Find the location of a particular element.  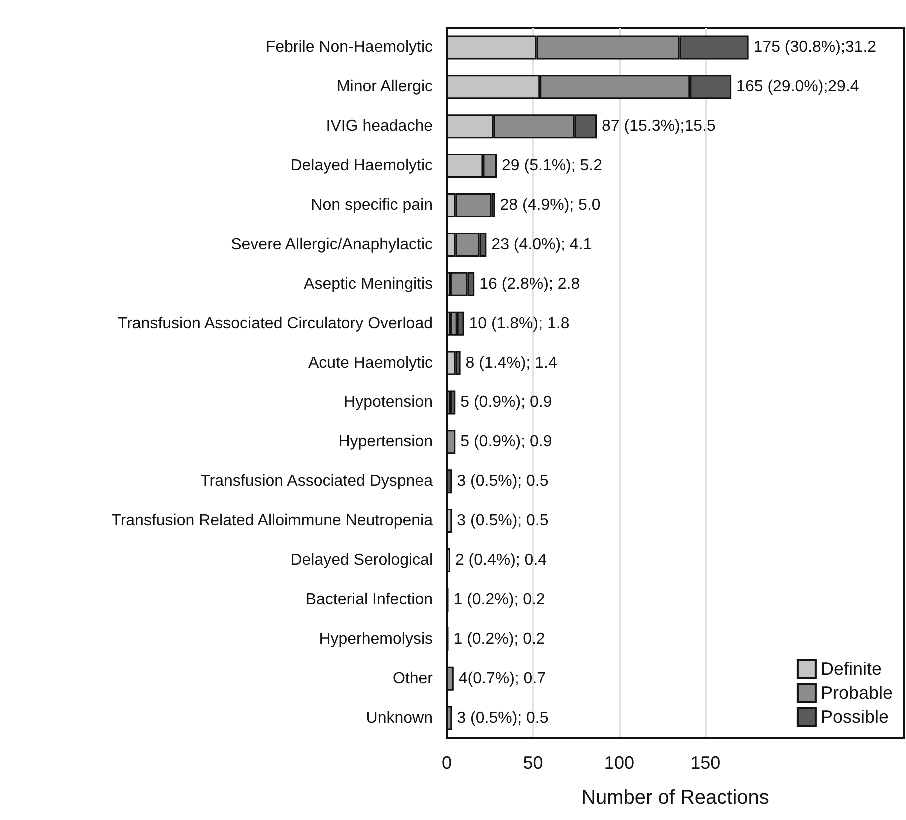

y-tick-label: Non specific pain is located at coordinates (372, 205).